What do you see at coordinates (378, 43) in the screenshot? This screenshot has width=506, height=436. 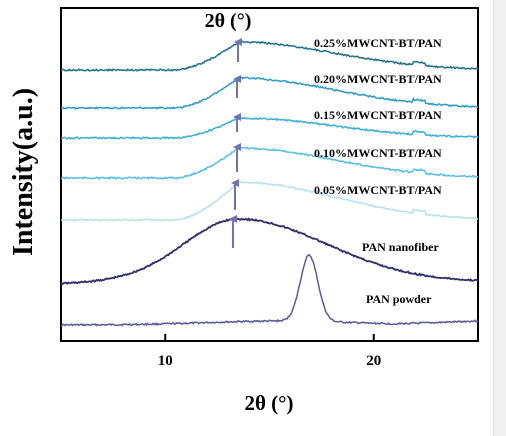 I see `series-label: 0.25%MWCNT-BT/PAN` at bounding box center [378, 43].